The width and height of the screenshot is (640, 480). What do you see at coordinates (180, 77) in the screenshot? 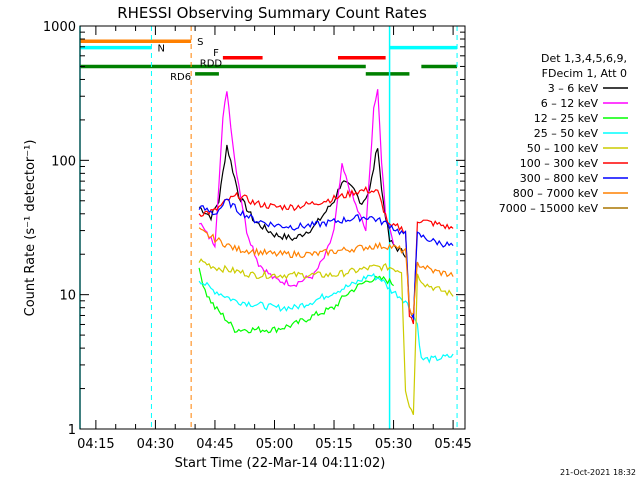
I see `flag-label-rd6: RD6` at bounding box center [180, 77].